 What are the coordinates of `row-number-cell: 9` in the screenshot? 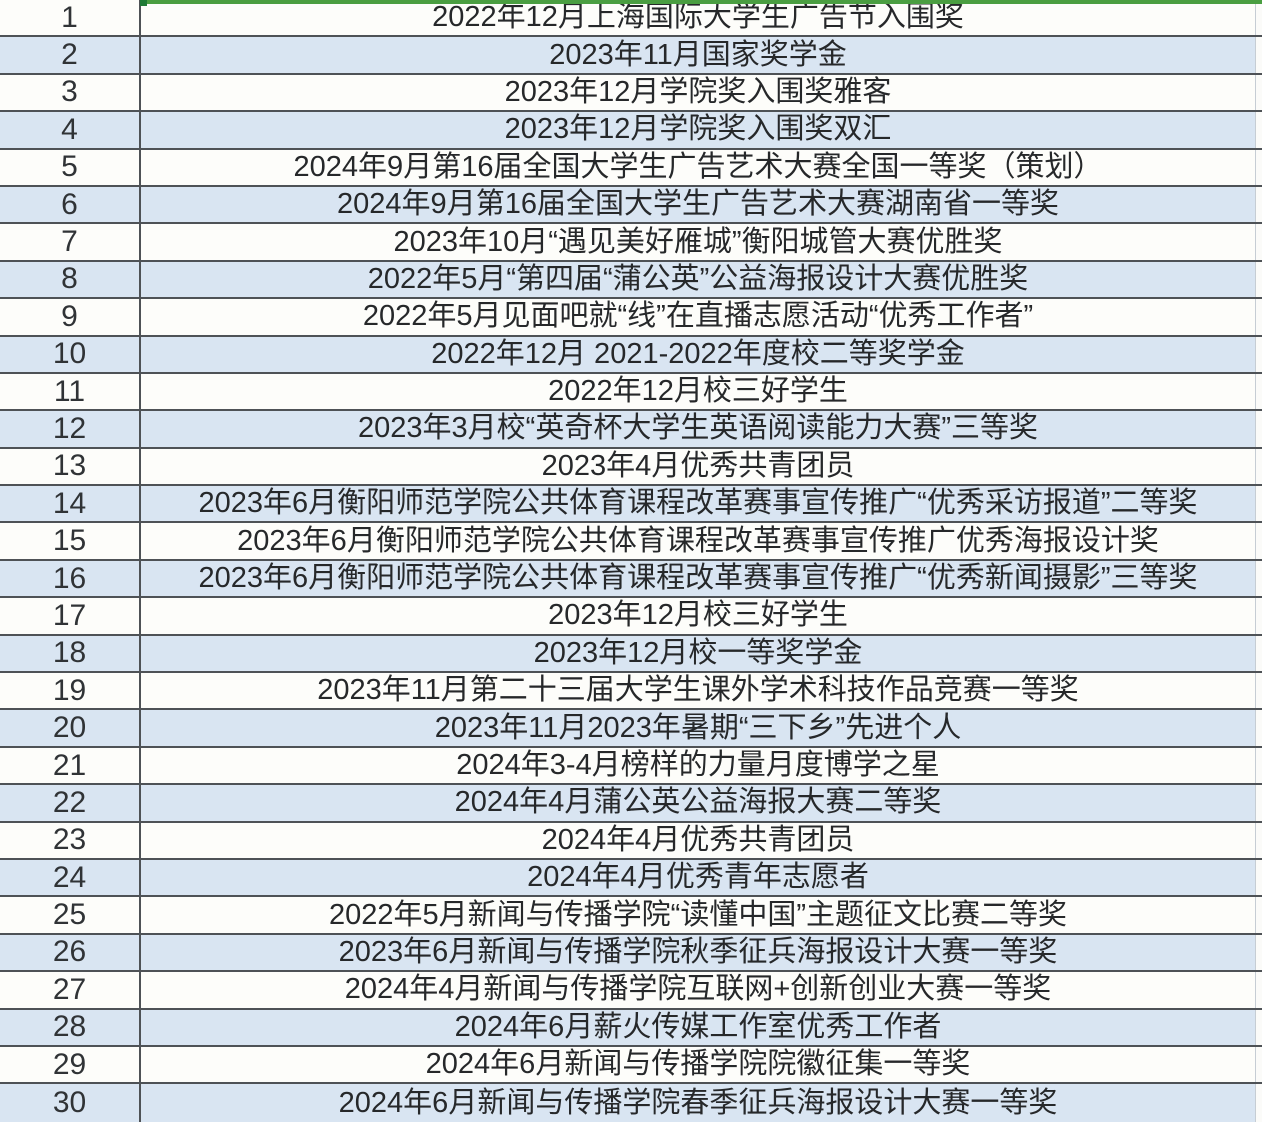 It's located at (70, 317).